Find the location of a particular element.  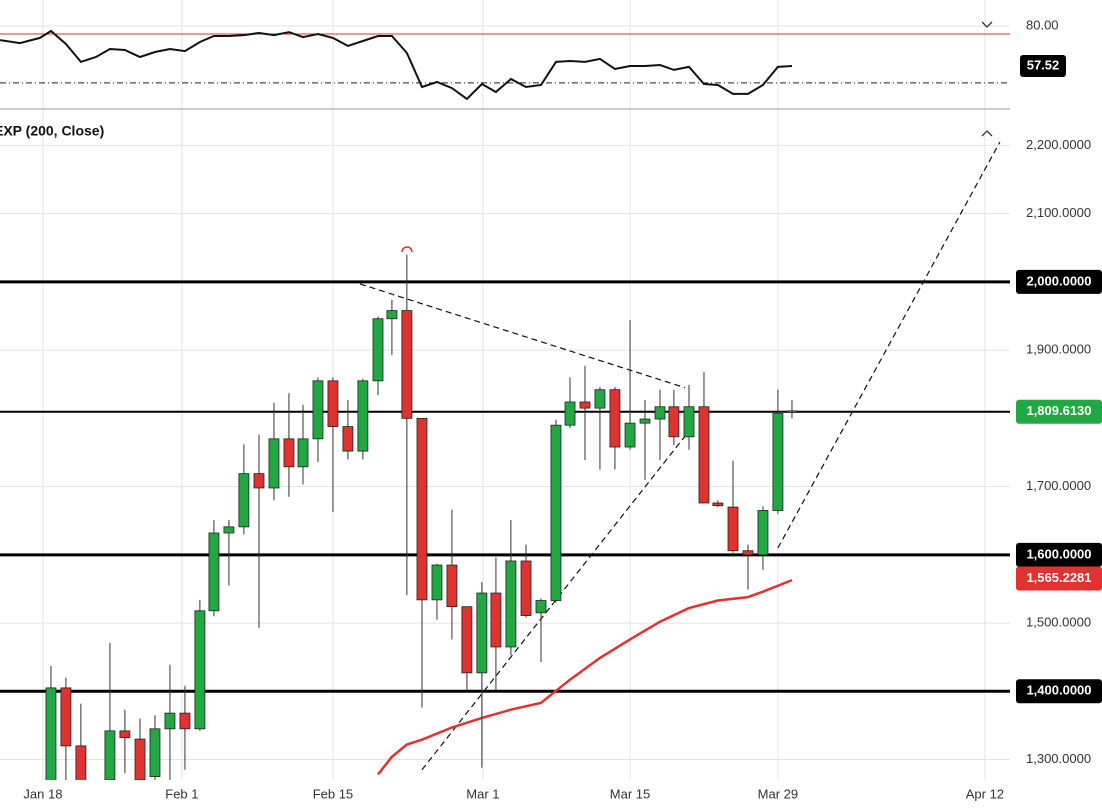

y-tick-label: 2,100.0000 is located at coordinates (1058, 212).